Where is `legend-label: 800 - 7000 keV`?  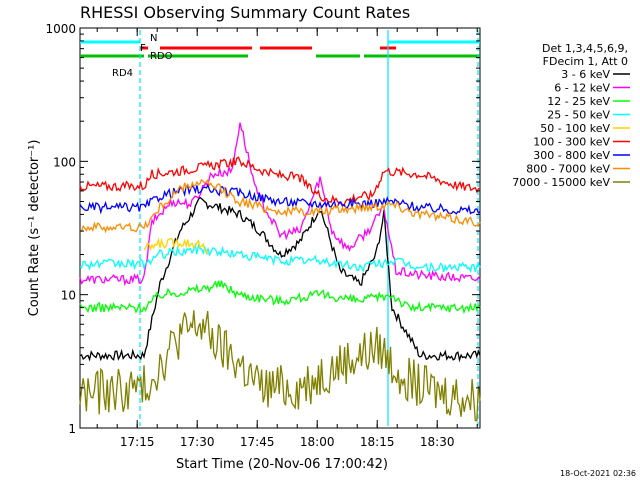
legend-label: 800 - 7000 keV is located at coordinates (568, 169).